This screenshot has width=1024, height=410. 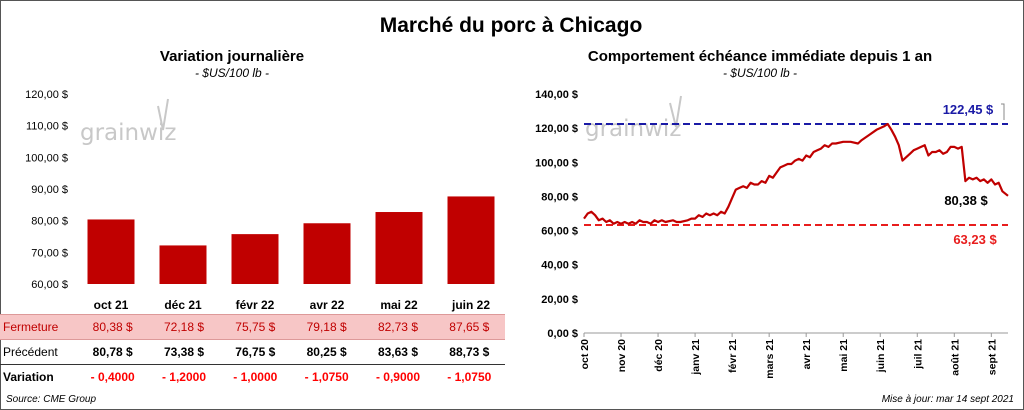 I want to click on x-tick-label: févr 21, so click(x=733, y=356).